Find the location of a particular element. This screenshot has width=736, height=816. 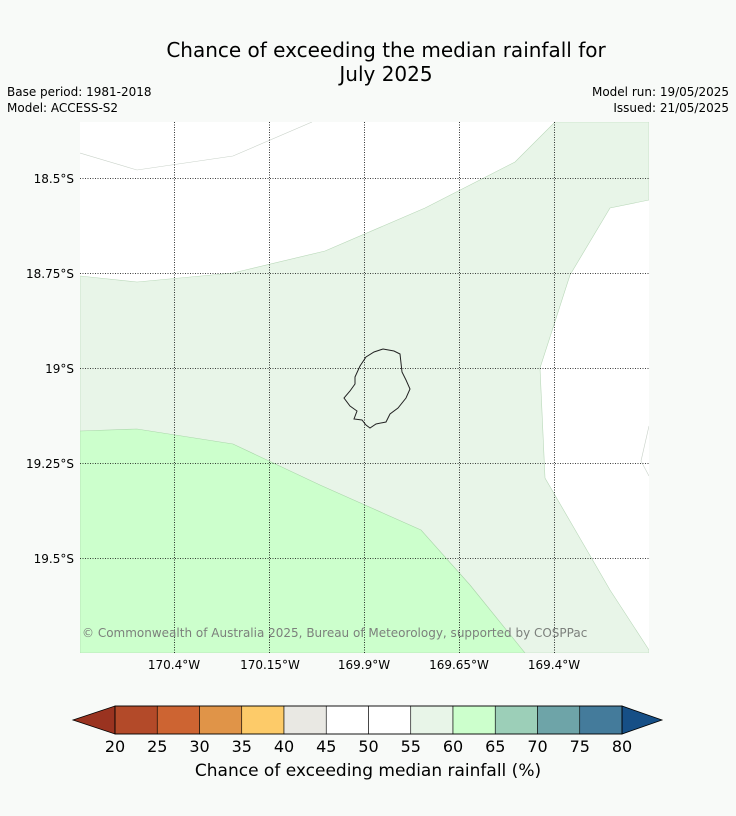

colorbar-blocks is located at coordinates (368, 720).